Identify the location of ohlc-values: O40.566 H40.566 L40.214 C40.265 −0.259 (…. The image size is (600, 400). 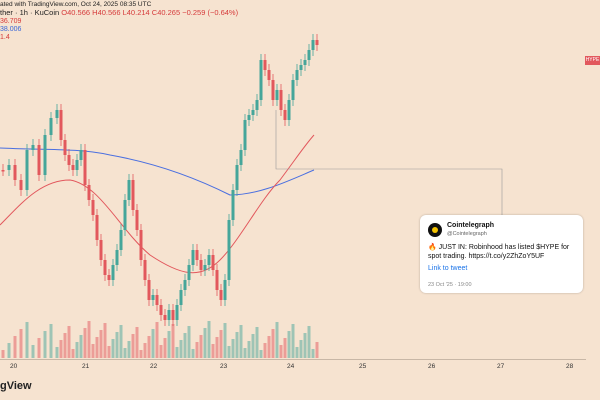
(150, 12).